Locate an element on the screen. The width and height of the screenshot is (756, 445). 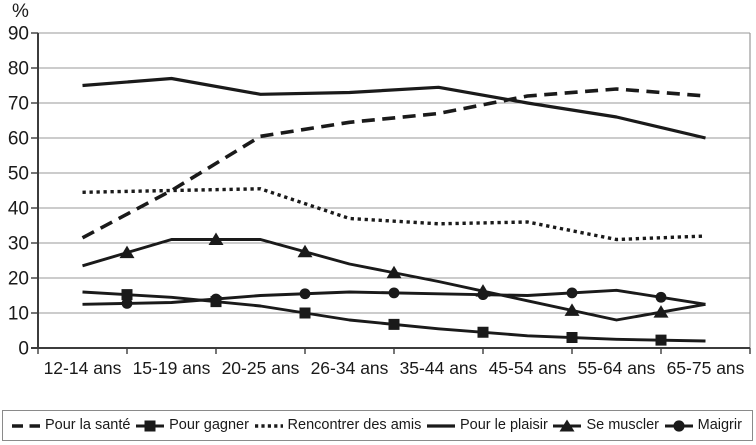
legend-label: Pour la santé is located at coordinates (88, 424).